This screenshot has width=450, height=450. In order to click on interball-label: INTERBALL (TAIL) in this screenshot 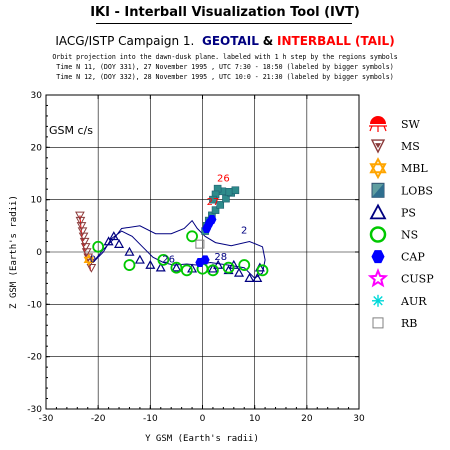, I will do `click(336, 41)`.